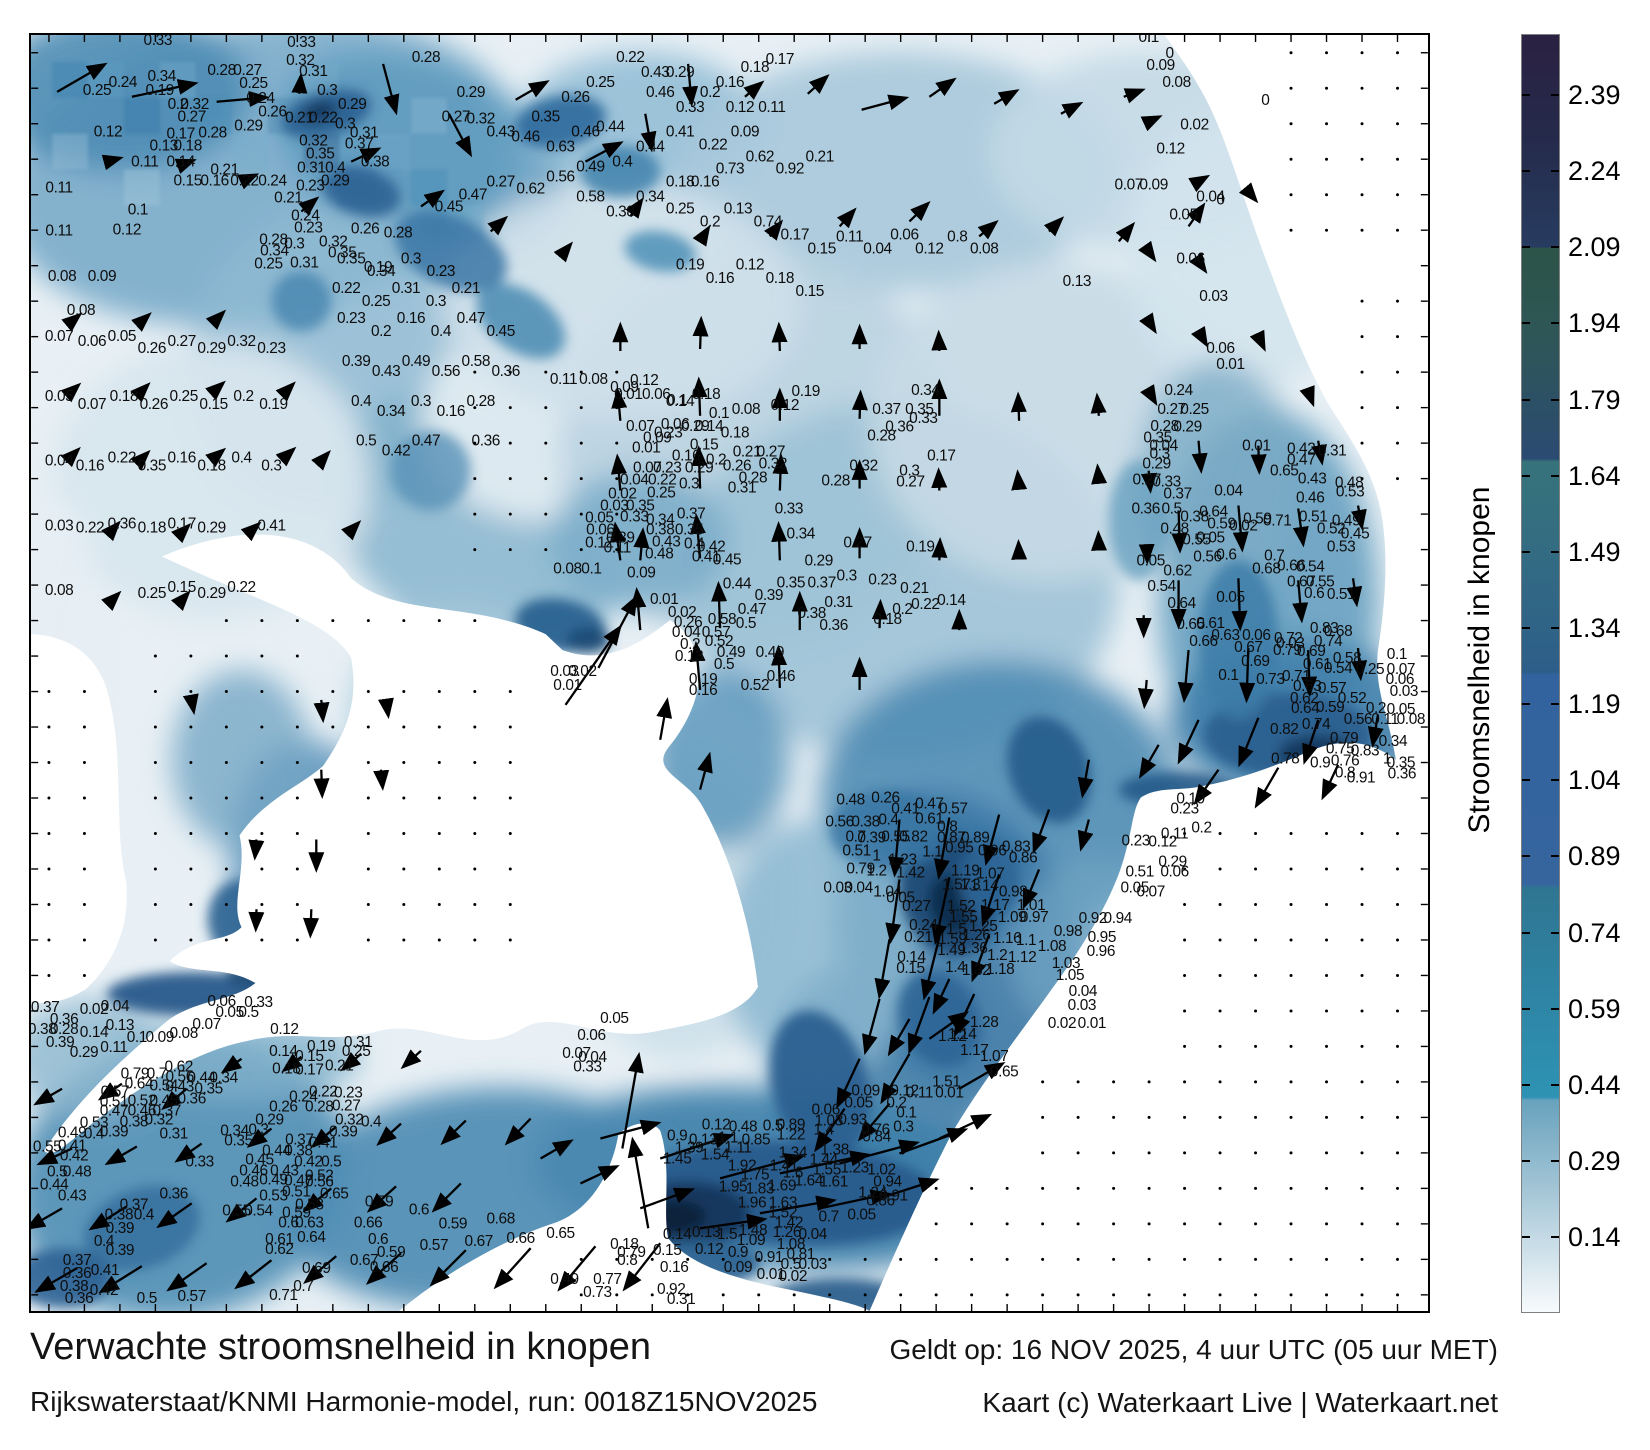 This screenshot has width=1650, height=1450. I want to click on speed-label: 0.47, so click(473, 194).